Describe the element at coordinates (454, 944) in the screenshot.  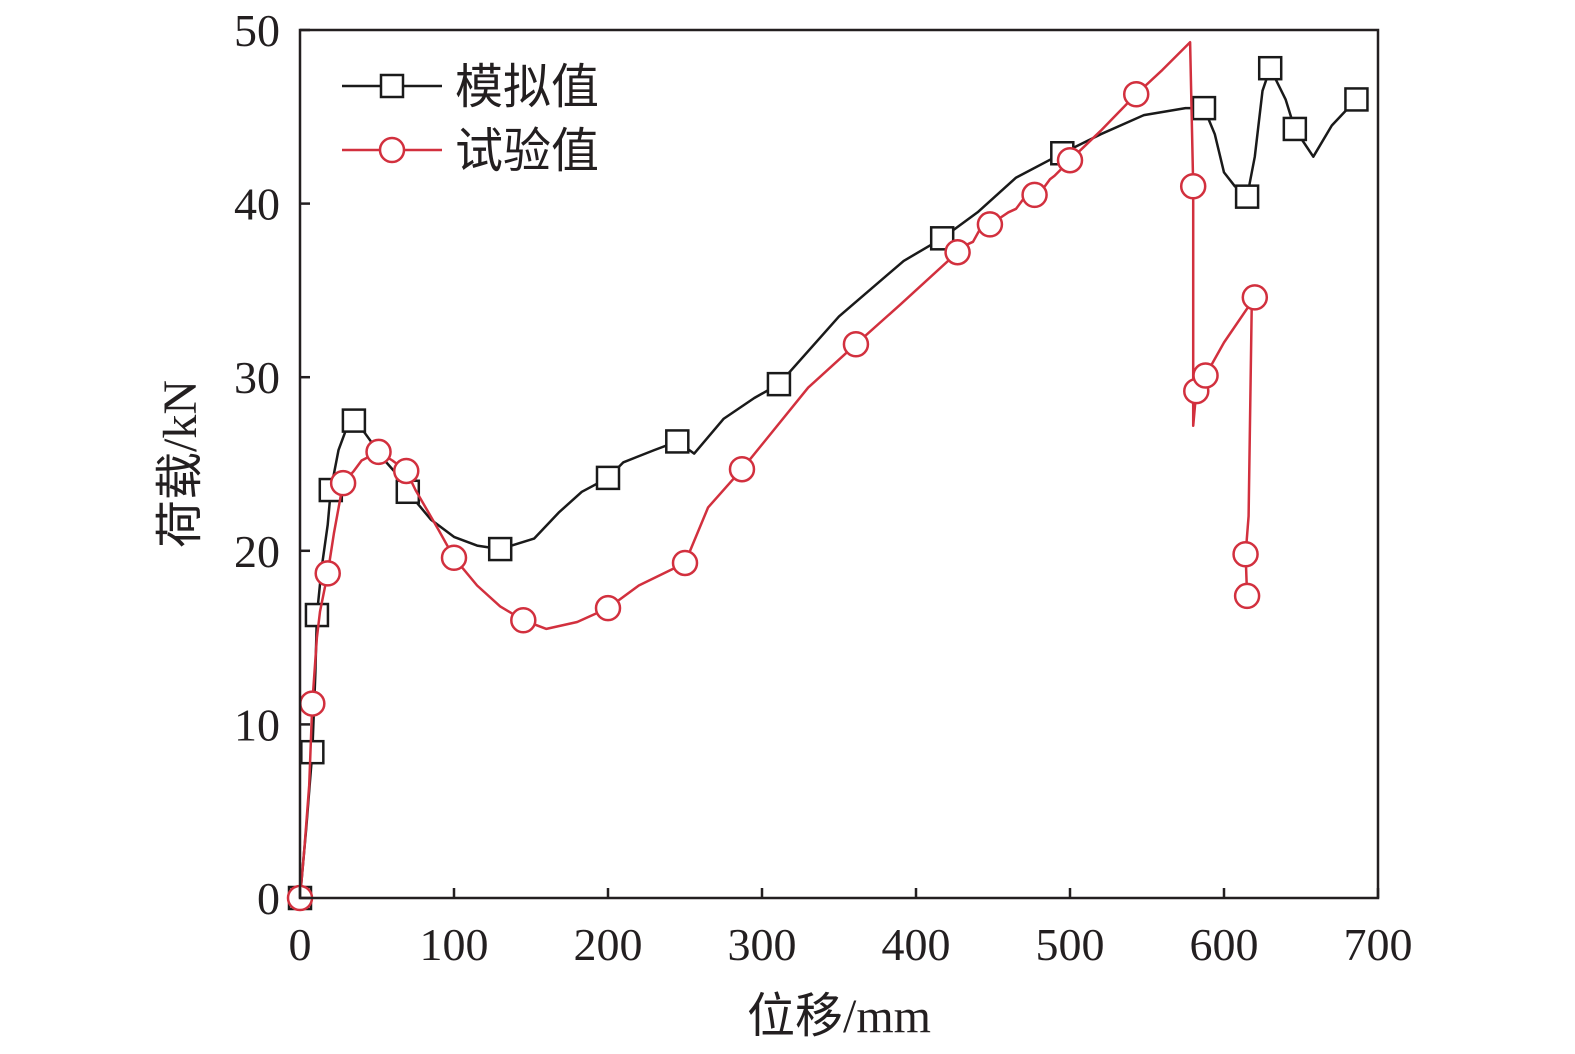
I see `x-tick-label: 100` at that location.